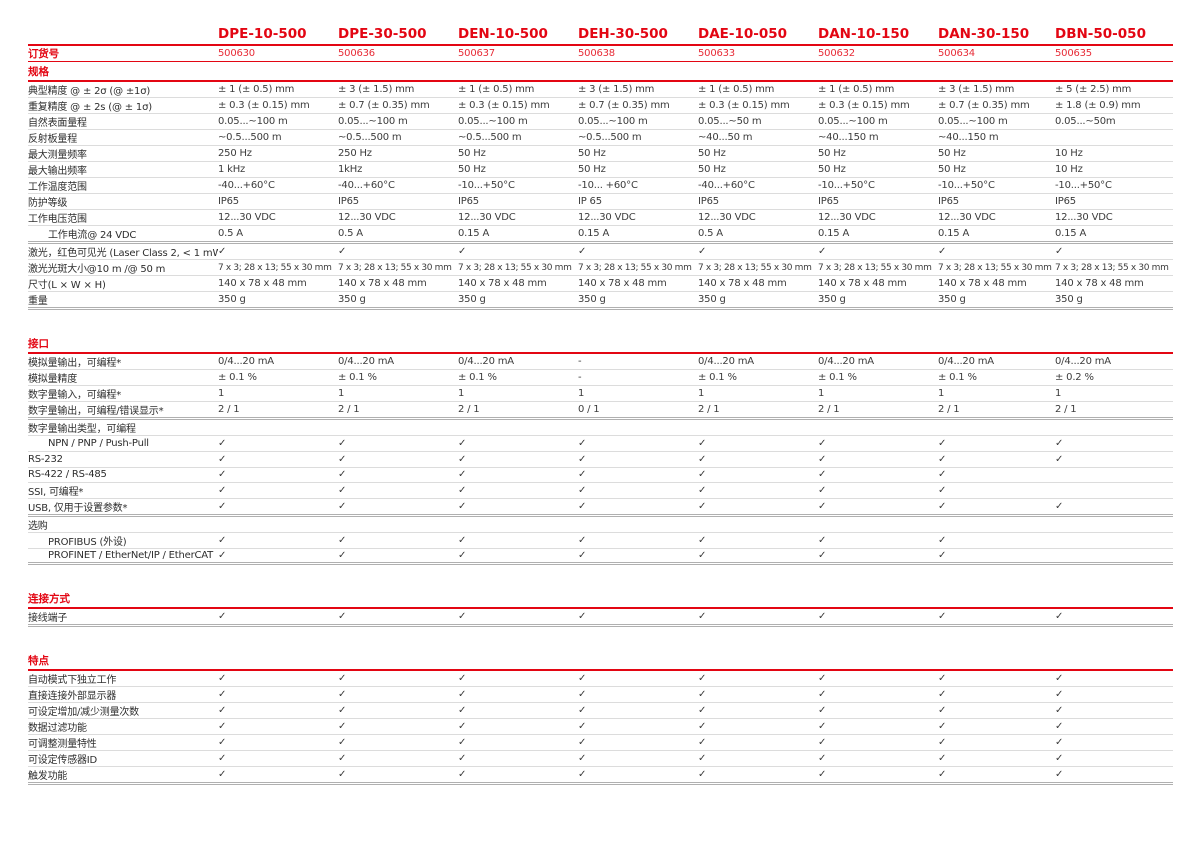  Describe the element at coordinates (74, 363) in the screenshot. I see `row-label: 模拟量输出，可编程*` at that location.